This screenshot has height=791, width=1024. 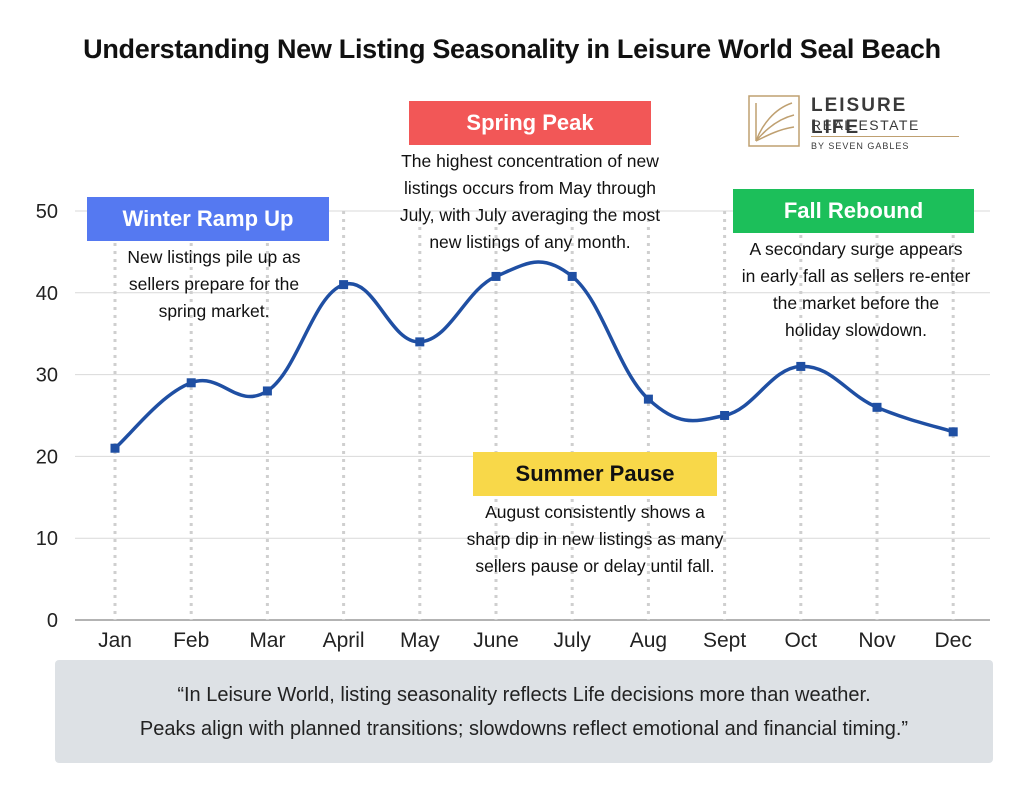 I want to click on y-tick-label: 40, so click(x=47, y=294).